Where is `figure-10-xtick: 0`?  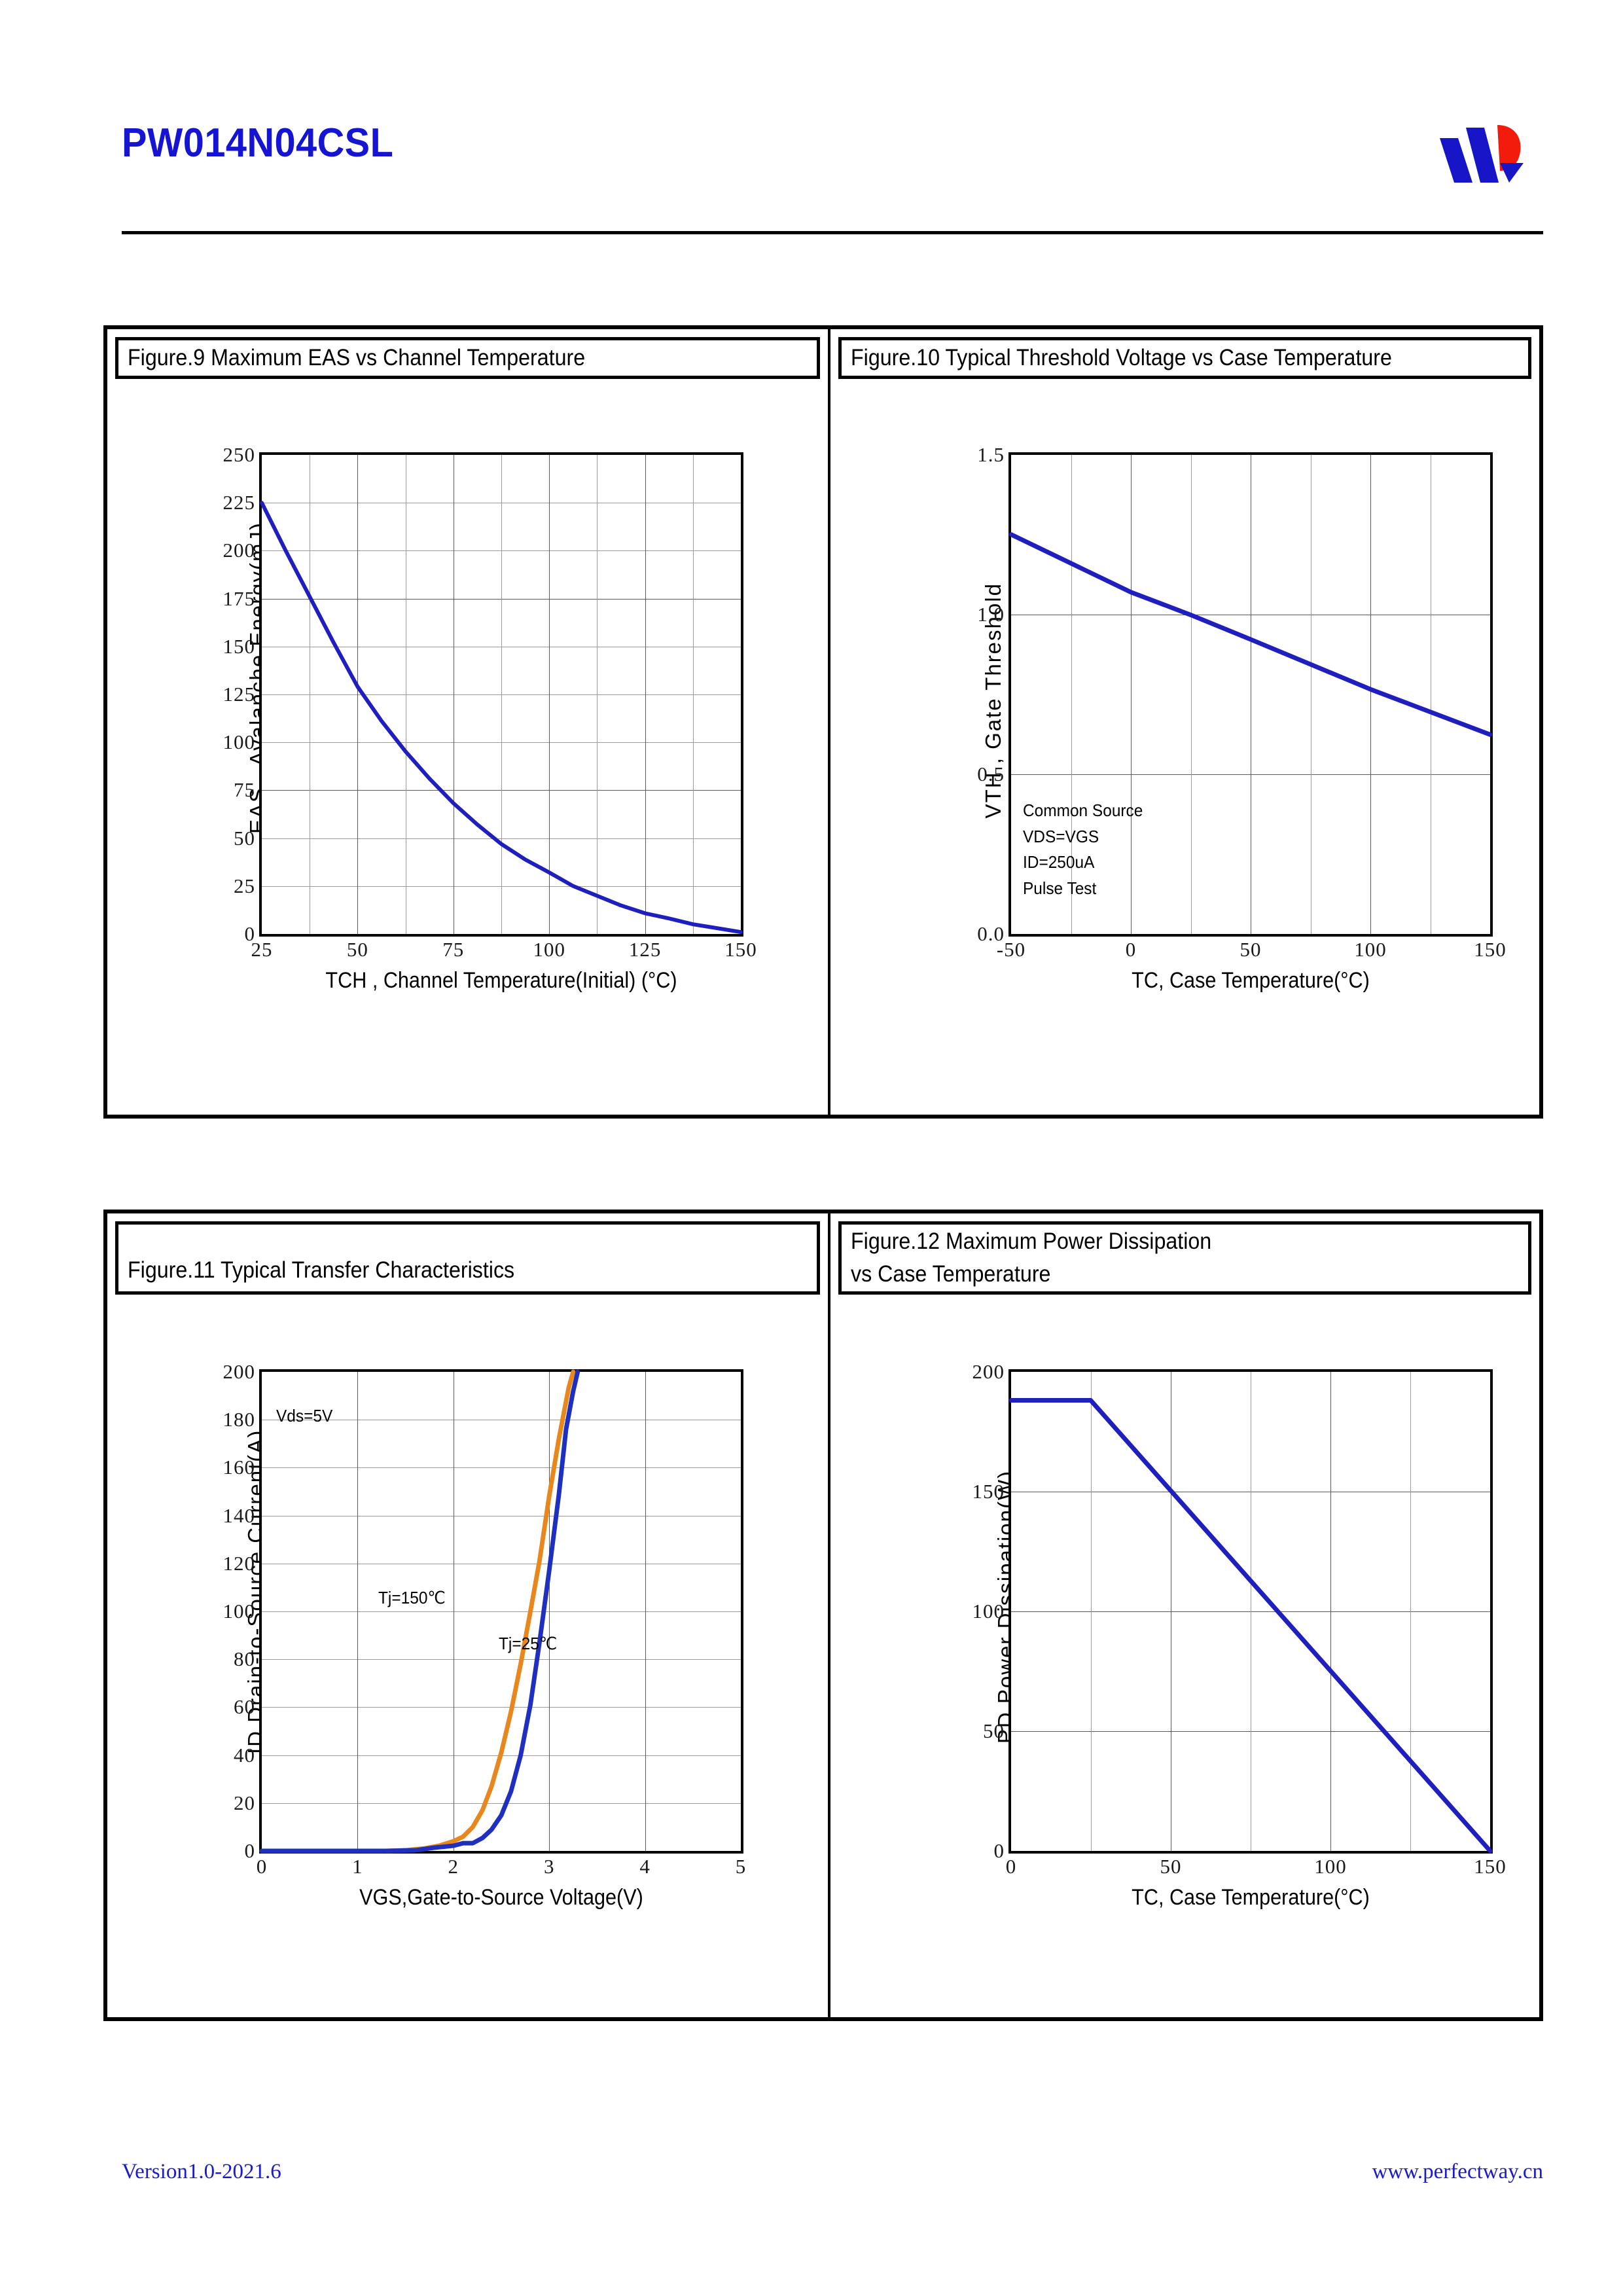
figure-10-xtick: 0 is located at coordinates (1131, 949).